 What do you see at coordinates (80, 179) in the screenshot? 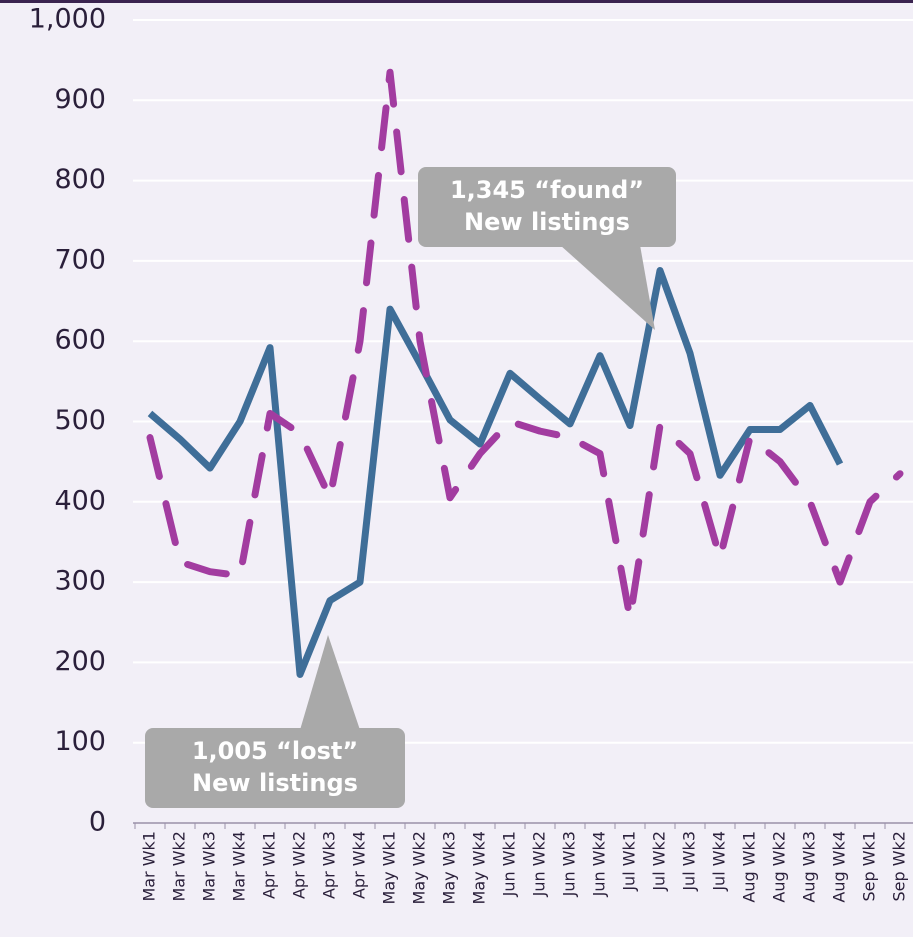
I see `y-tick-label: 800` at bounding box center [80, 179].